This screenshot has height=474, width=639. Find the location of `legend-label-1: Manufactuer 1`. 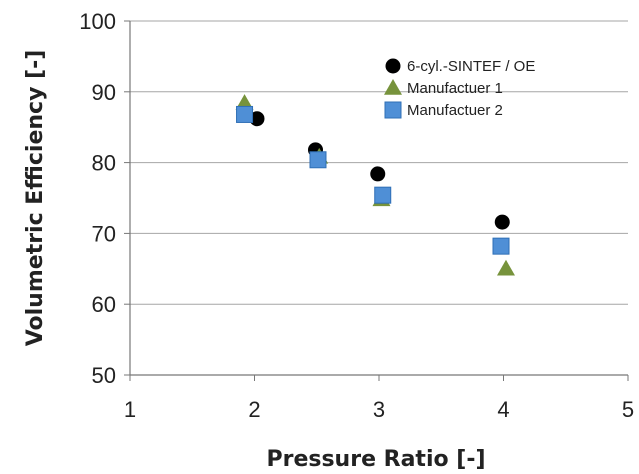

legend-label-1: Manufactuer 1 is located at coordinates (455, 88).